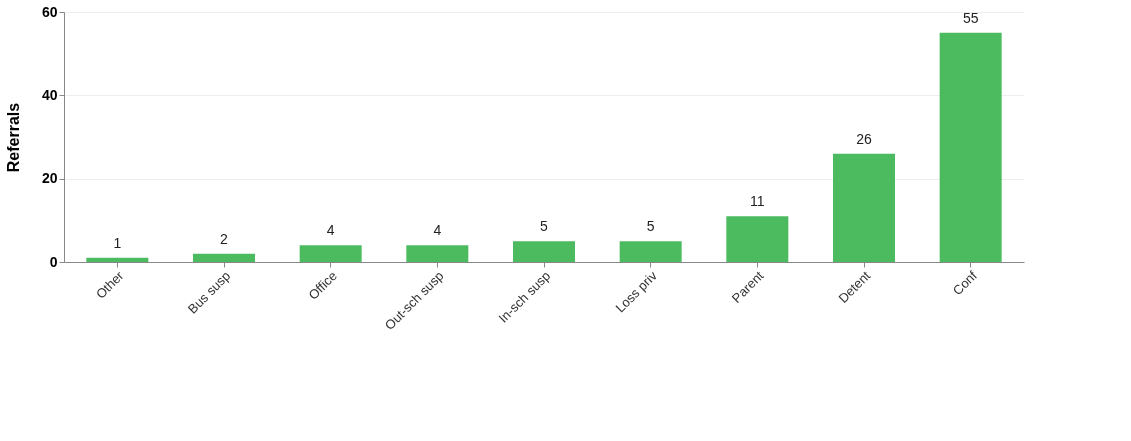 The width and height of the screenshot is (1131, 441). I want to click on data-label: 11, so click(757, 201).